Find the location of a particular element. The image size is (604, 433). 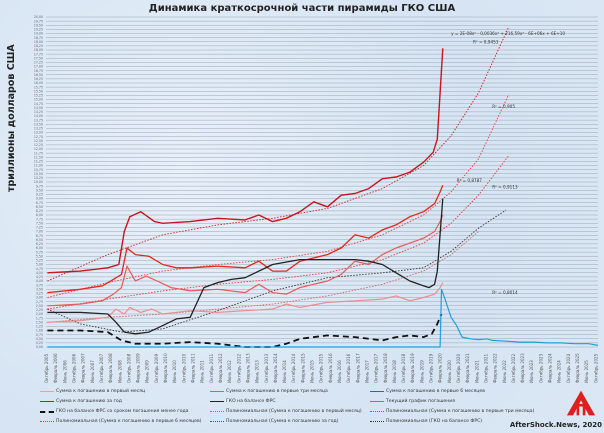

legend-item: ГКО на балансе ФРС is located at coordinates (243, 401).